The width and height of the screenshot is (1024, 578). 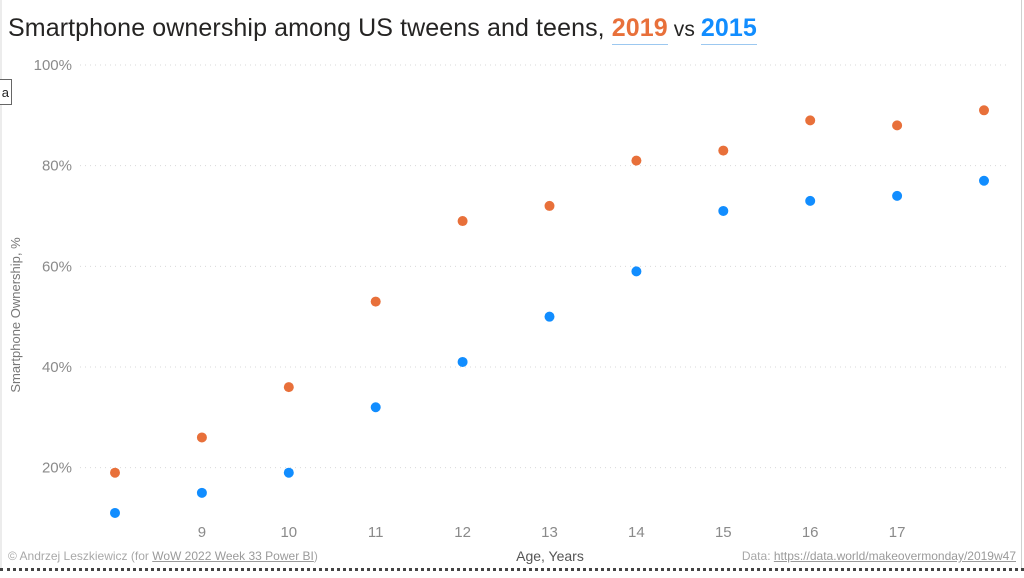 I want to click on clipped-tooltip: a, so click(x=6, y=92).